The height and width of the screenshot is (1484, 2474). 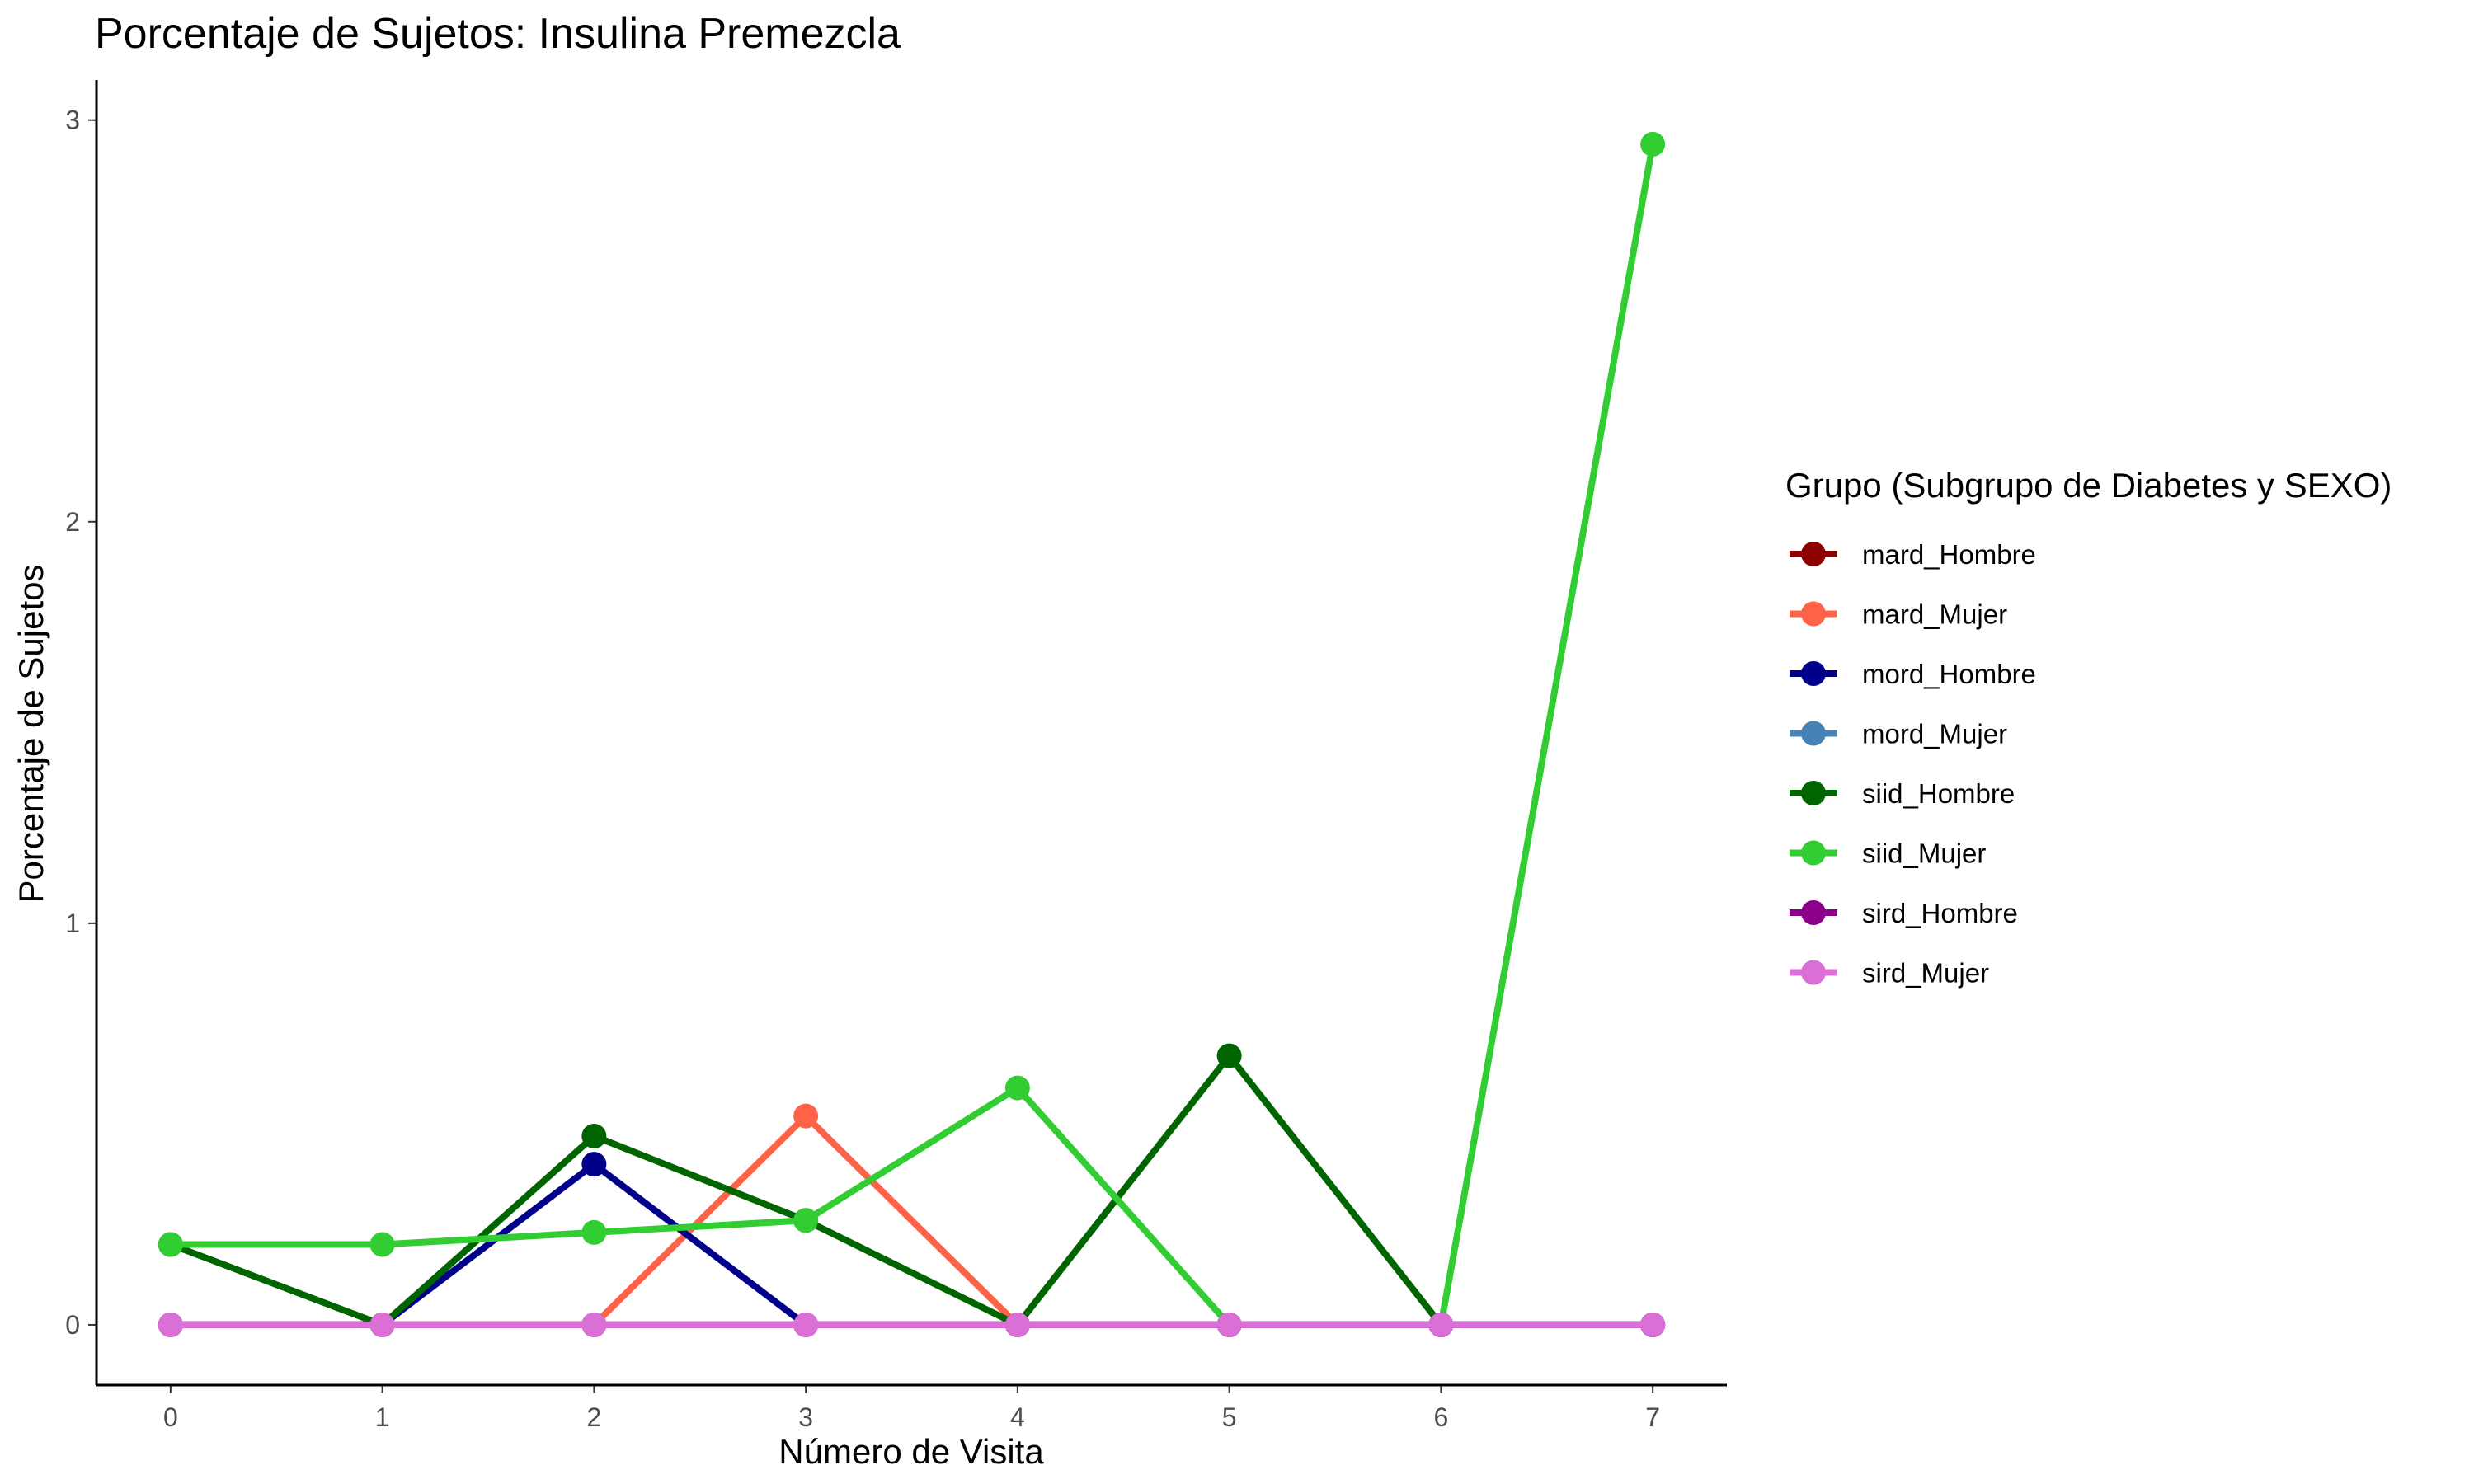 What do you see at coordinates (1940, 913) in the screenshot?
I see `legend-label: sird_Hombre` at bounding box center [1940, 913].